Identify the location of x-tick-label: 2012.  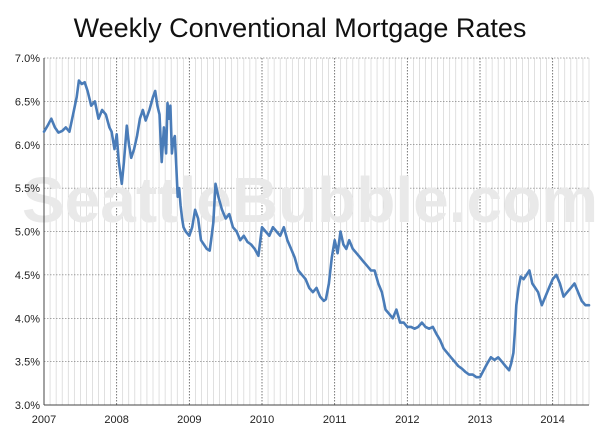
(407, 420).